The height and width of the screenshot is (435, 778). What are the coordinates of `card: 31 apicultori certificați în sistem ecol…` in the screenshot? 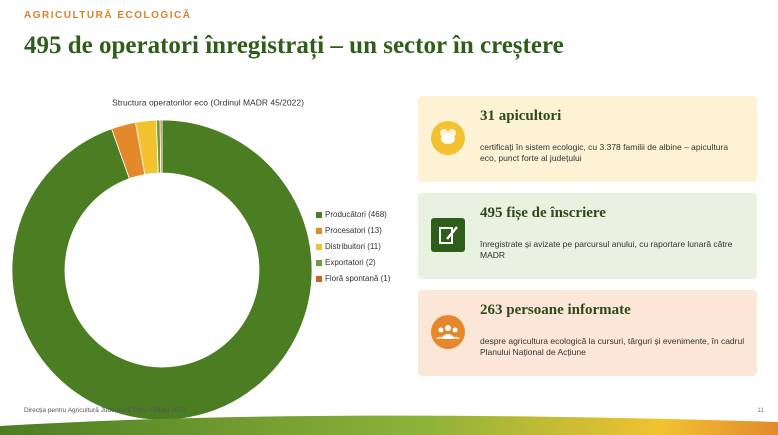 It's located at (587, 139).